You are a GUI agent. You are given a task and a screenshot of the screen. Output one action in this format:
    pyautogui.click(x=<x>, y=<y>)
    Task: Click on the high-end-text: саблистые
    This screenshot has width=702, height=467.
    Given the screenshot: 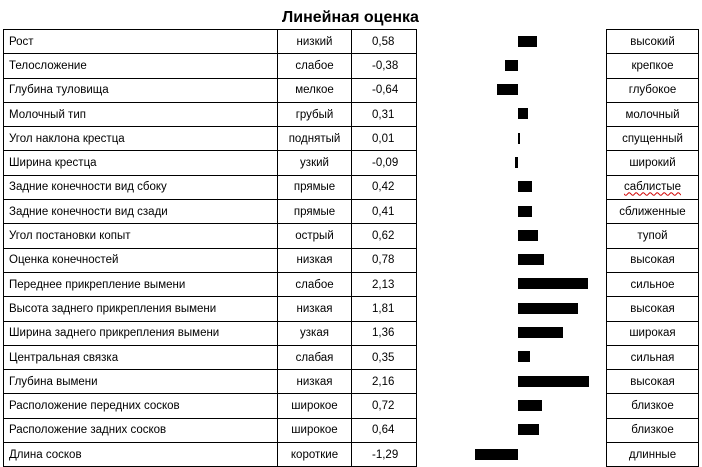 What is the action you would take?
    pyautogui.click(x=652, y=187)
    